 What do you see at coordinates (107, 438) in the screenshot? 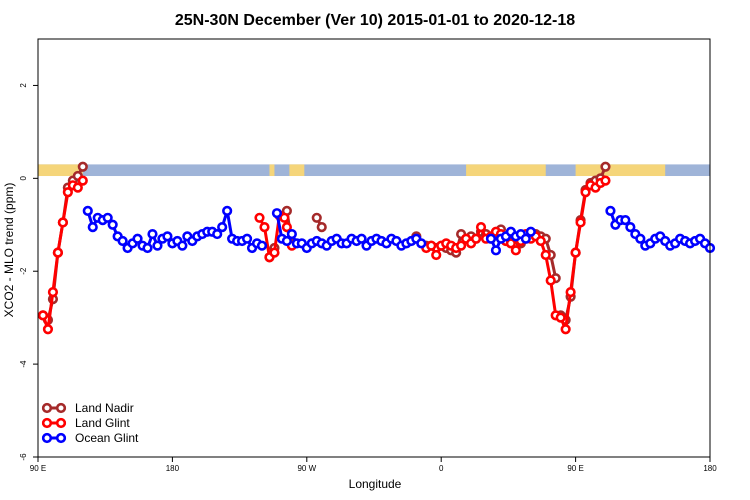
I see `legend-label-ocean-glint: Ocean Glint` at bounding box center [107, 438].